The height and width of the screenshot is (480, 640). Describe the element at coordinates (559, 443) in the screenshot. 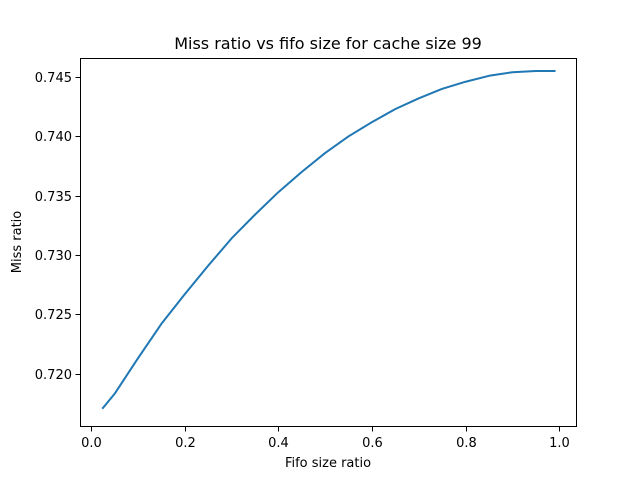

I see `x-tick-label: 1.0` at that location.